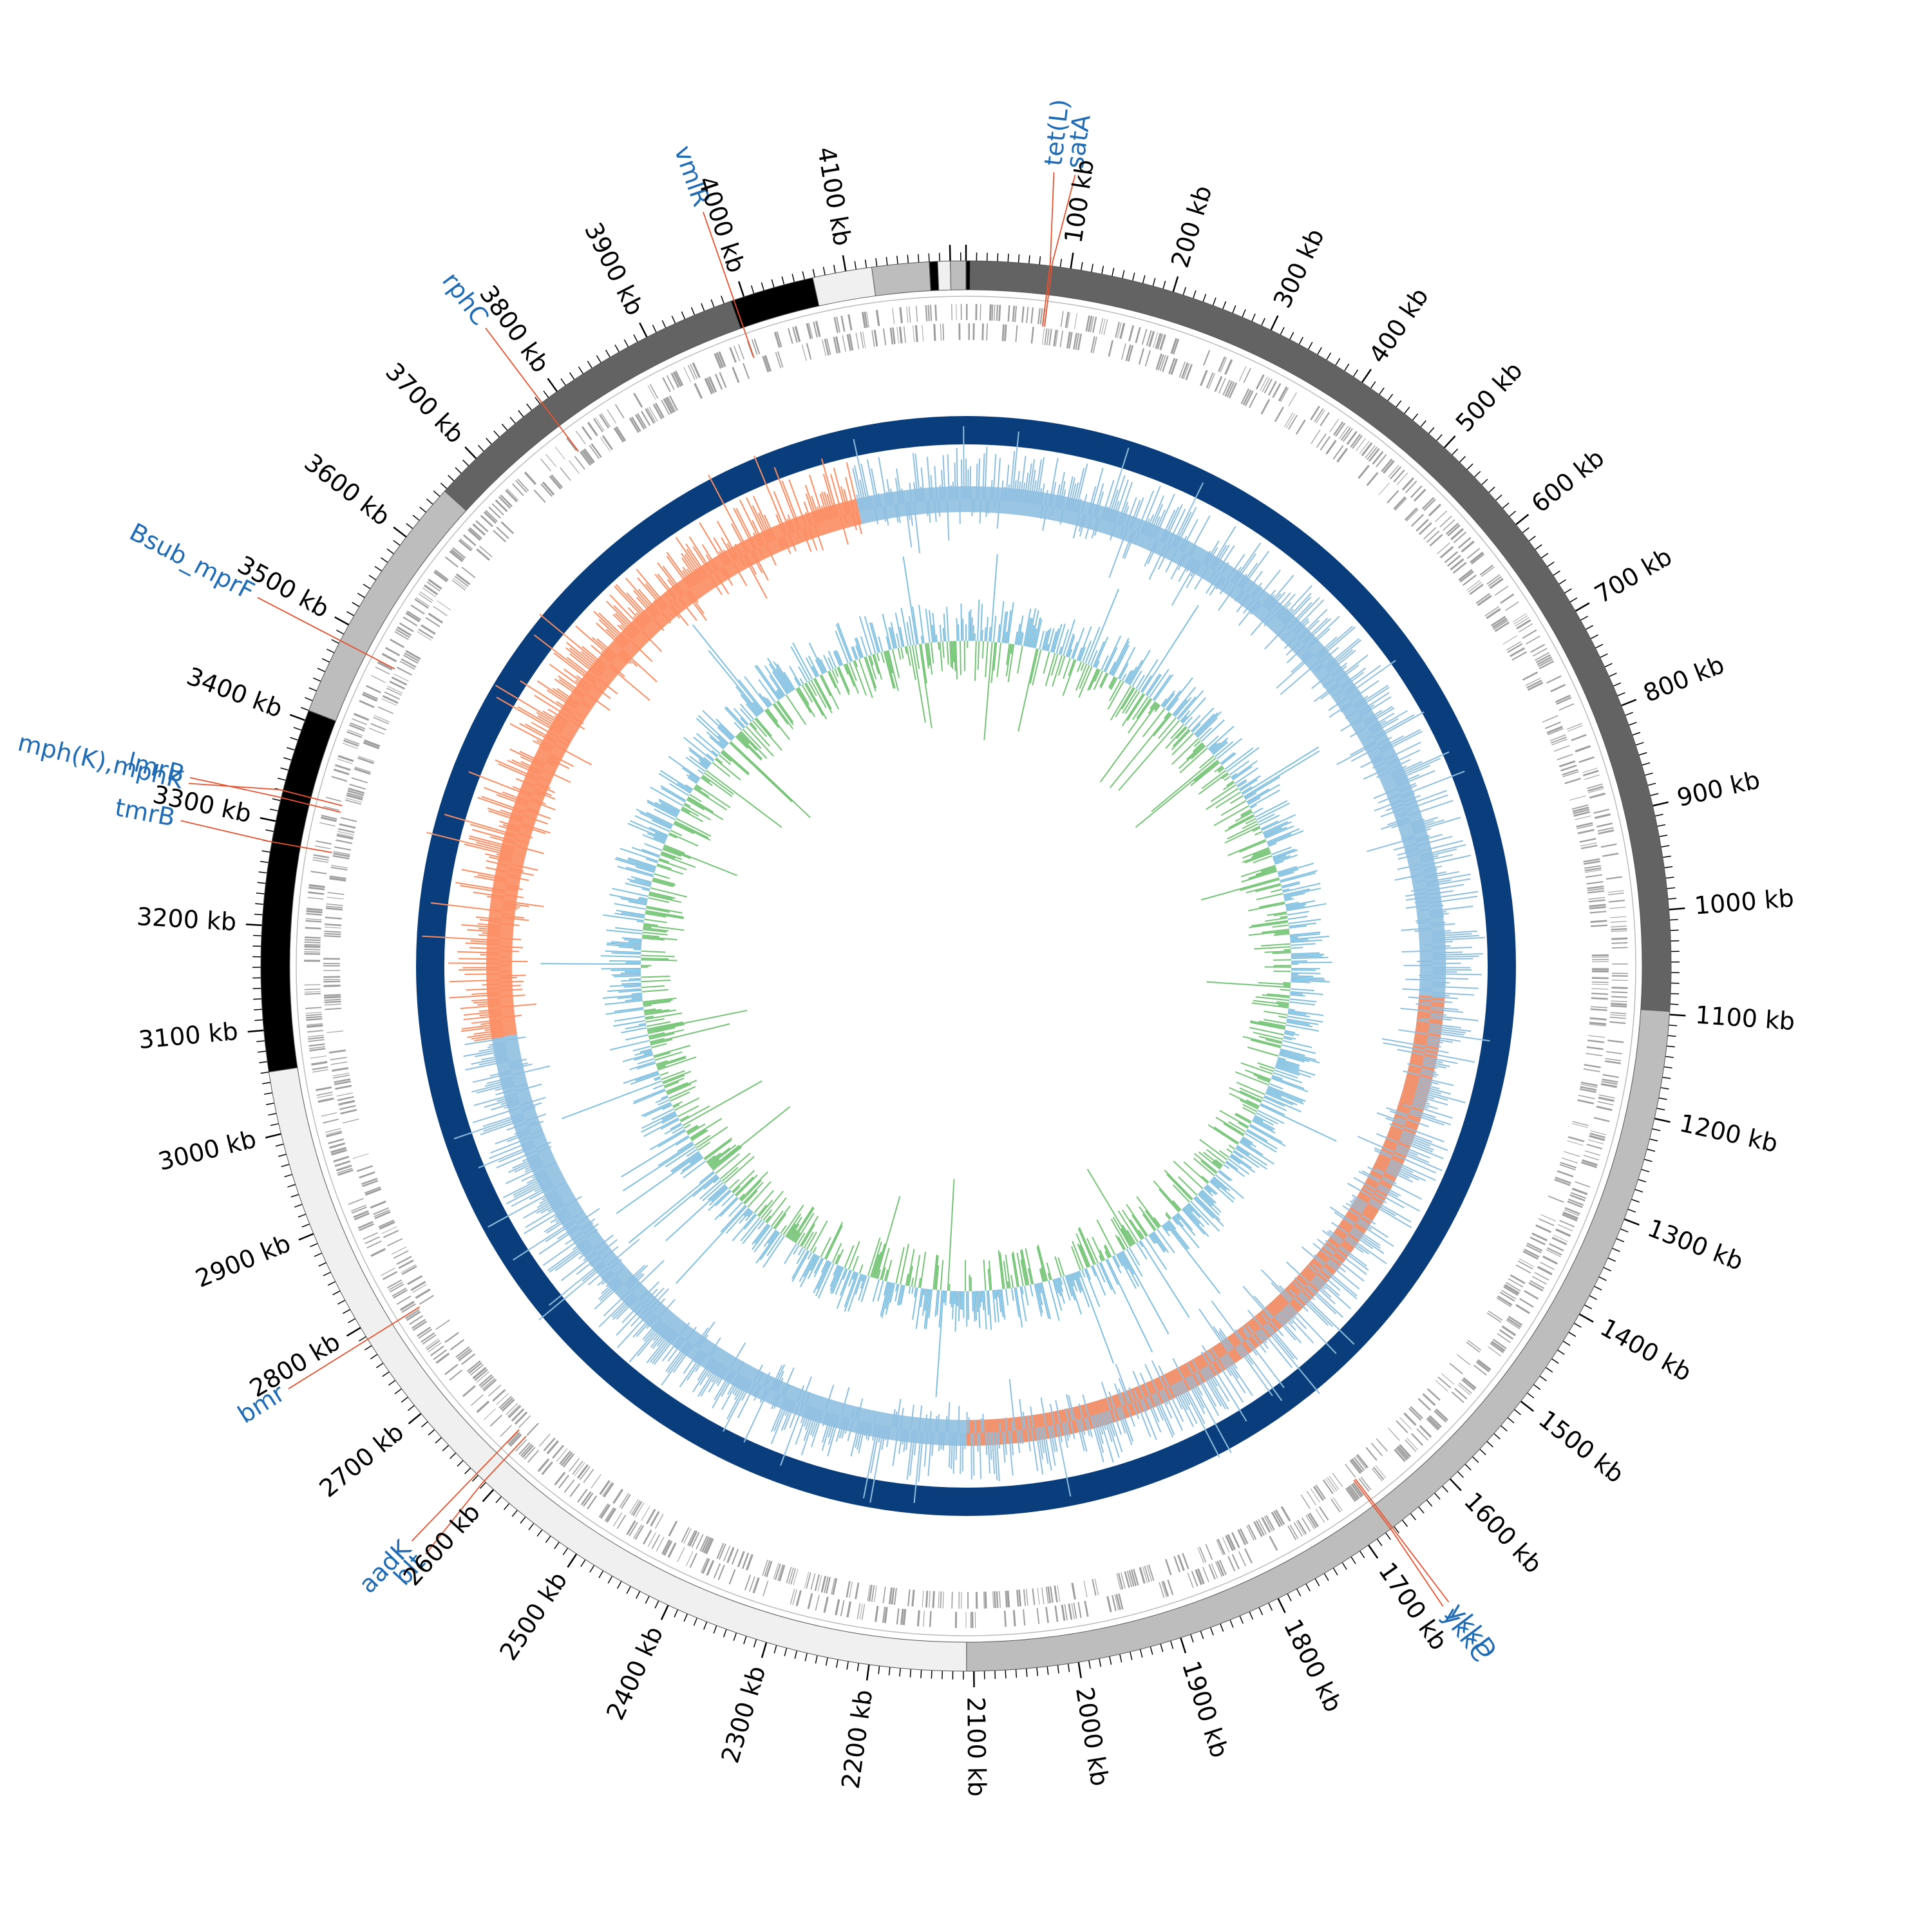 Image resolution: width=1932 pixels, height=1932 pixels. Describe the element at coordinates (186, 919) in the screenshot. I see `tick-label: 3200 kb` at that location.